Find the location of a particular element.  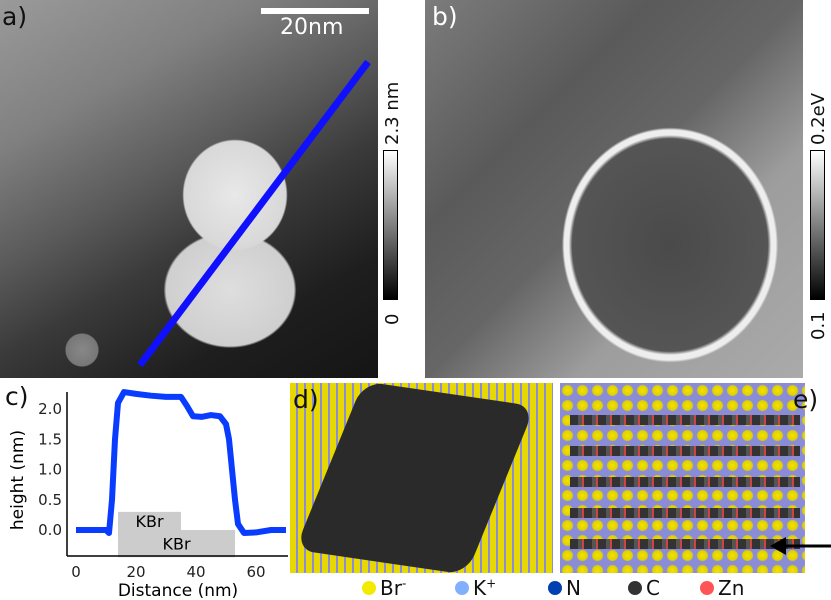

legend-item-zn: Zn is located at coordinates (722, 588).